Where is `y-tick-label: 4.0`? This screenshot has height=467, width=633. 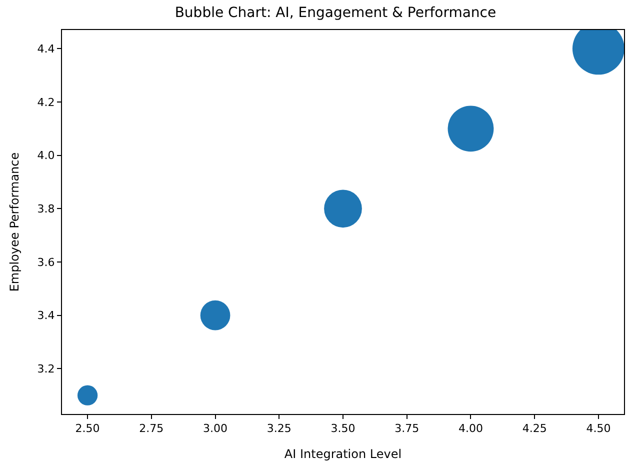 y-tick-label: 4.0 is located at coordinates (46, 155).